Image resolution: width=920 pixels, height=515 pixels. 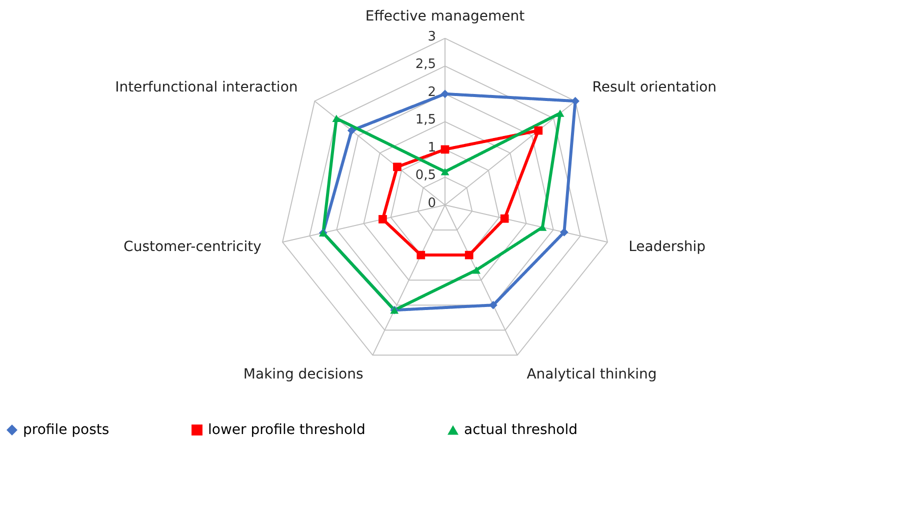 What do you see at coordinates (425, 120) in the screenshot?
I see `y-tick-label: 1,5` at bounding box center [425, 120].